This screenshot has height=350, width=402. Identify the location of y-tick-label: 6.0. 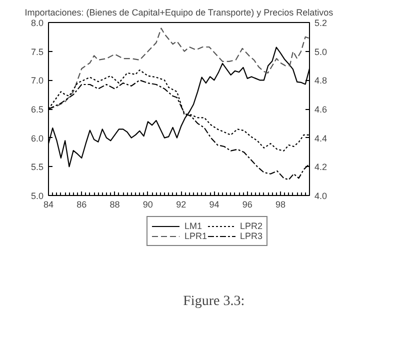
(37, 138).